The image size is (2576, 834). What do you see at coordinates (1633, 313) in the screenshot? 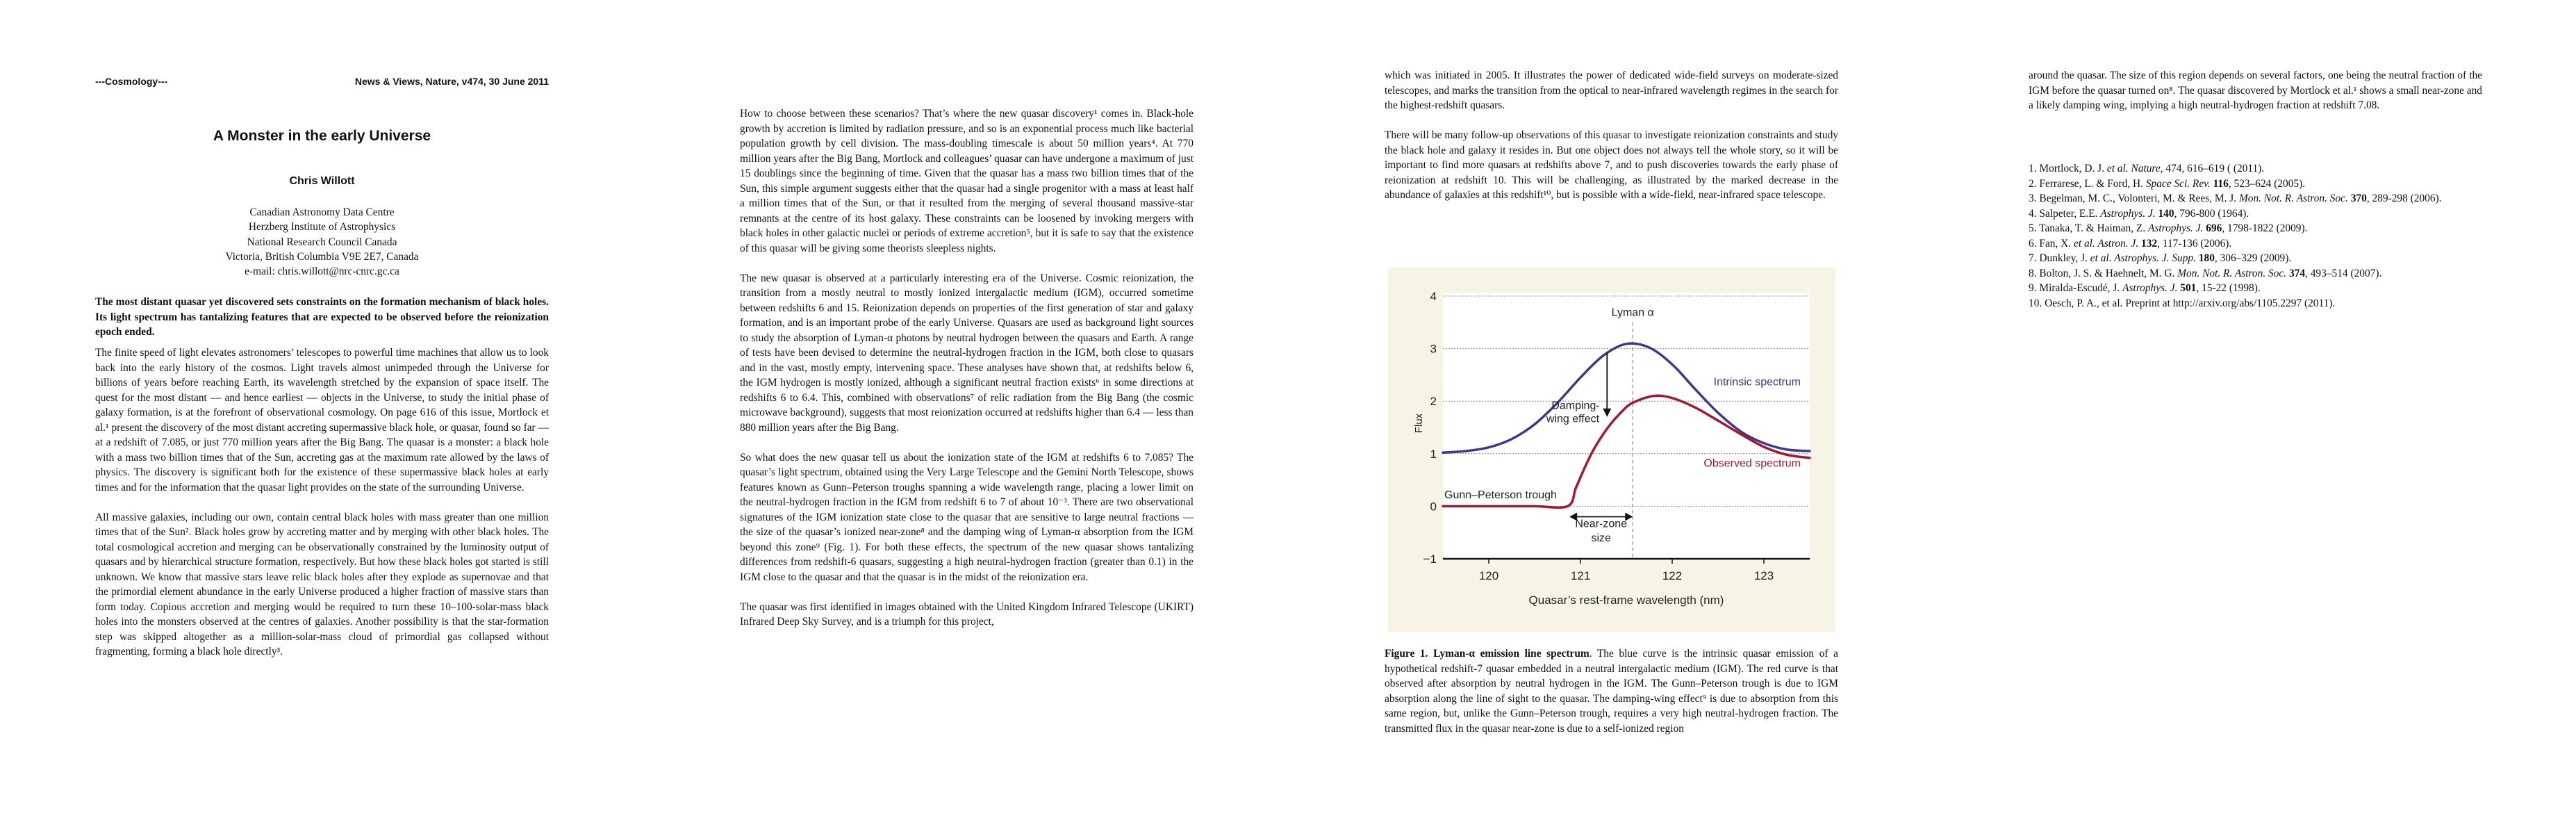
I see `lyman-alpha-label: Lyman α` at bounding box center [1633, 313].